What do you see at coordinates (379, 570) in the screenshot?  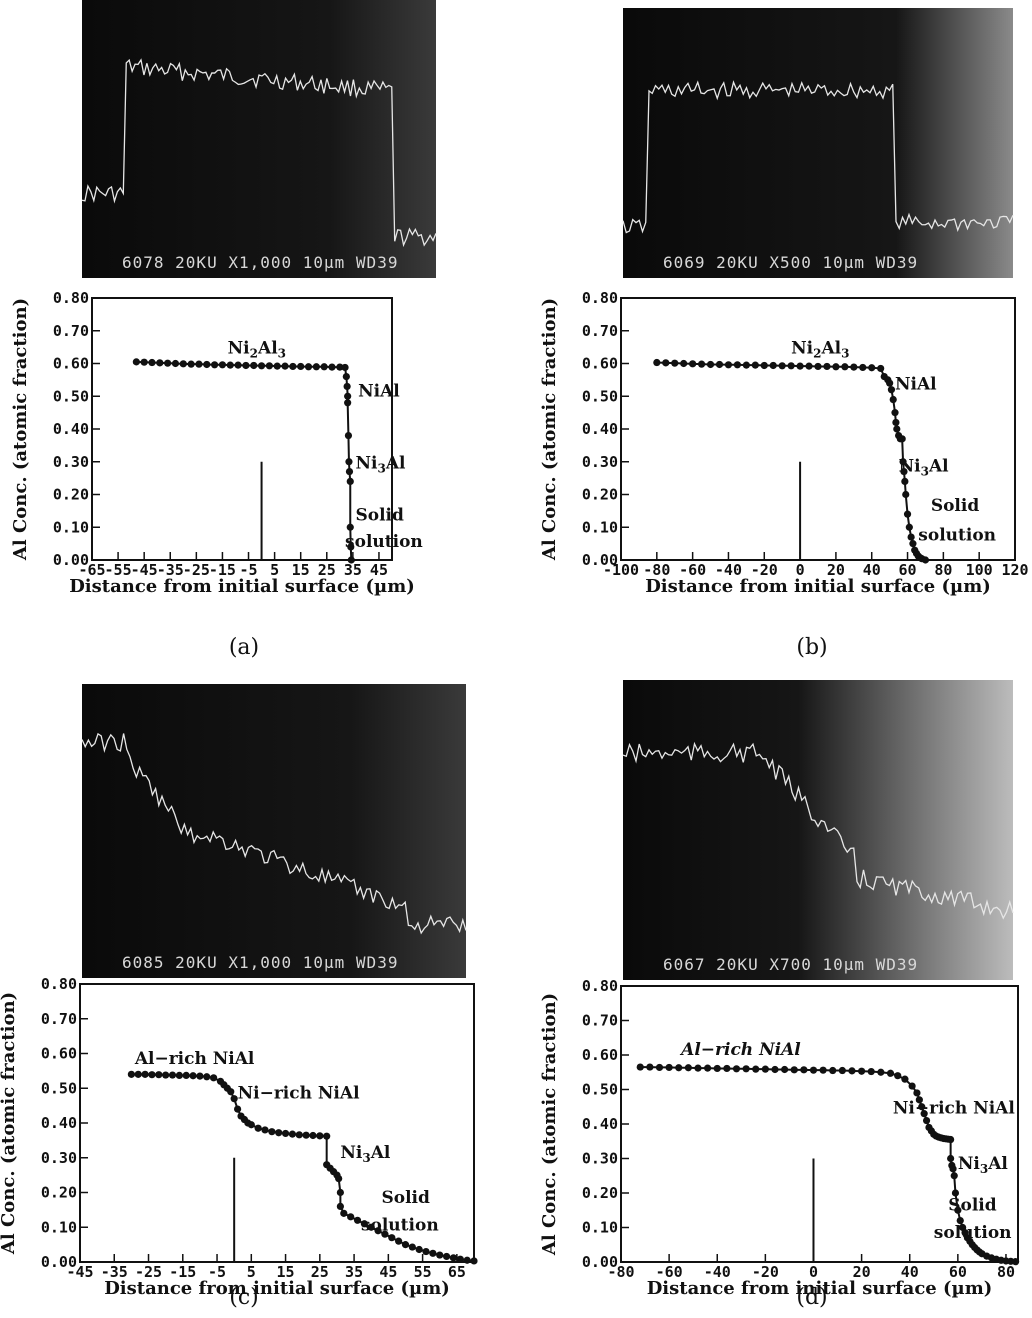 I see `x-tick-label: 45` at bounding box center [379, 570].